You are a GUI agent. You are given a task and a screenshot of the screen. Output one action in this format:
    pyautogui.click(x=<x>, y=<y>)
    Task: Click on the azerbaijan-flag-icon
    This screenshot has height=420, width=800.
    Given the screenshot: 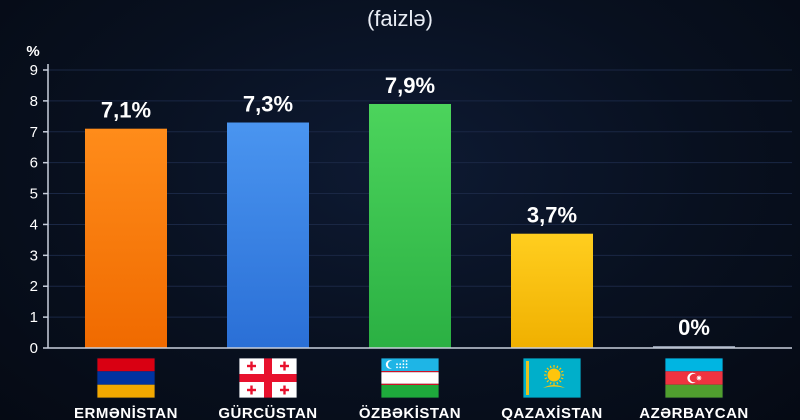 What is the action you would take?
    pyautogui.click(x=694, y=378)
    